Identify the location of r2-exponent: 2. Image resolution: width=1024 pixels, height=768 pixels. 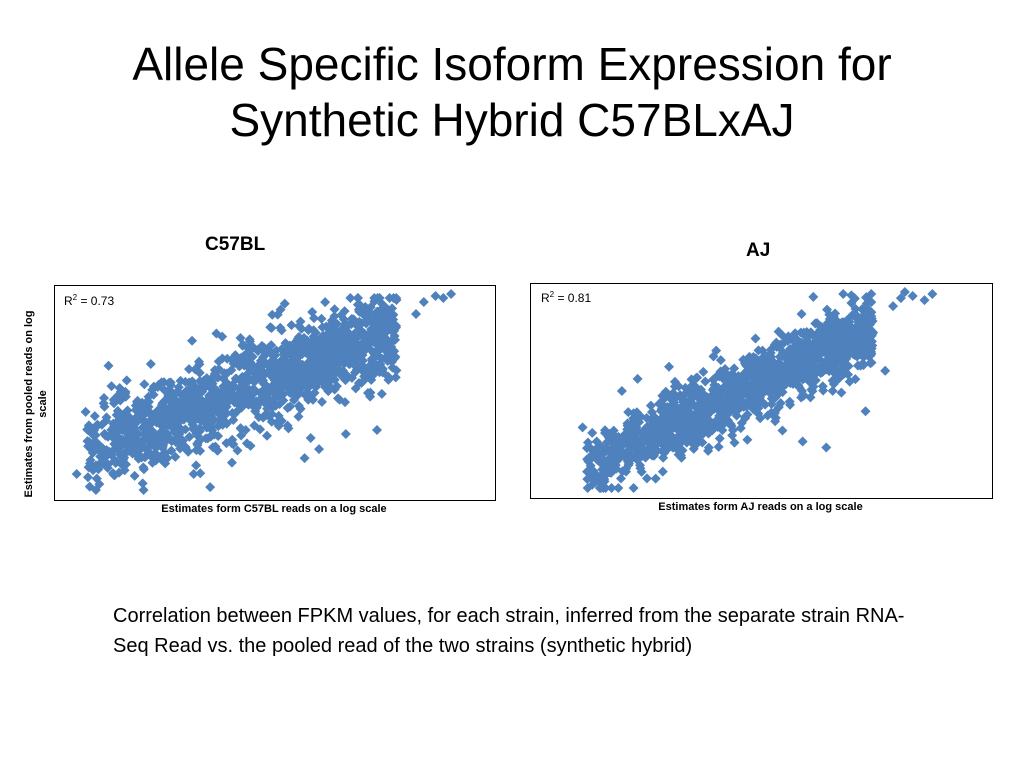
(552, 294).